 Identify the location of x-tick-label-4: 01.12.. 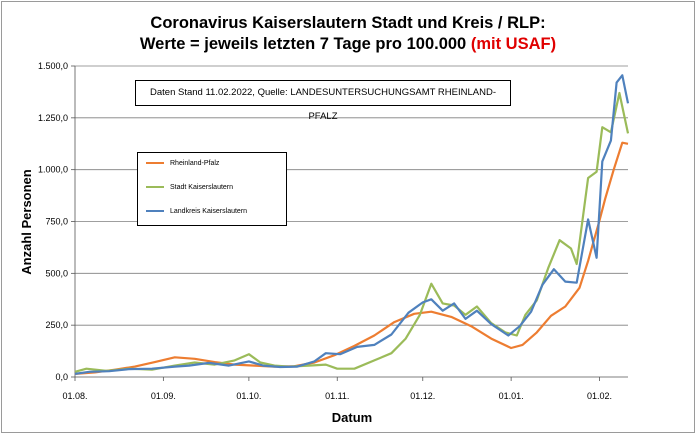
(422, 396).